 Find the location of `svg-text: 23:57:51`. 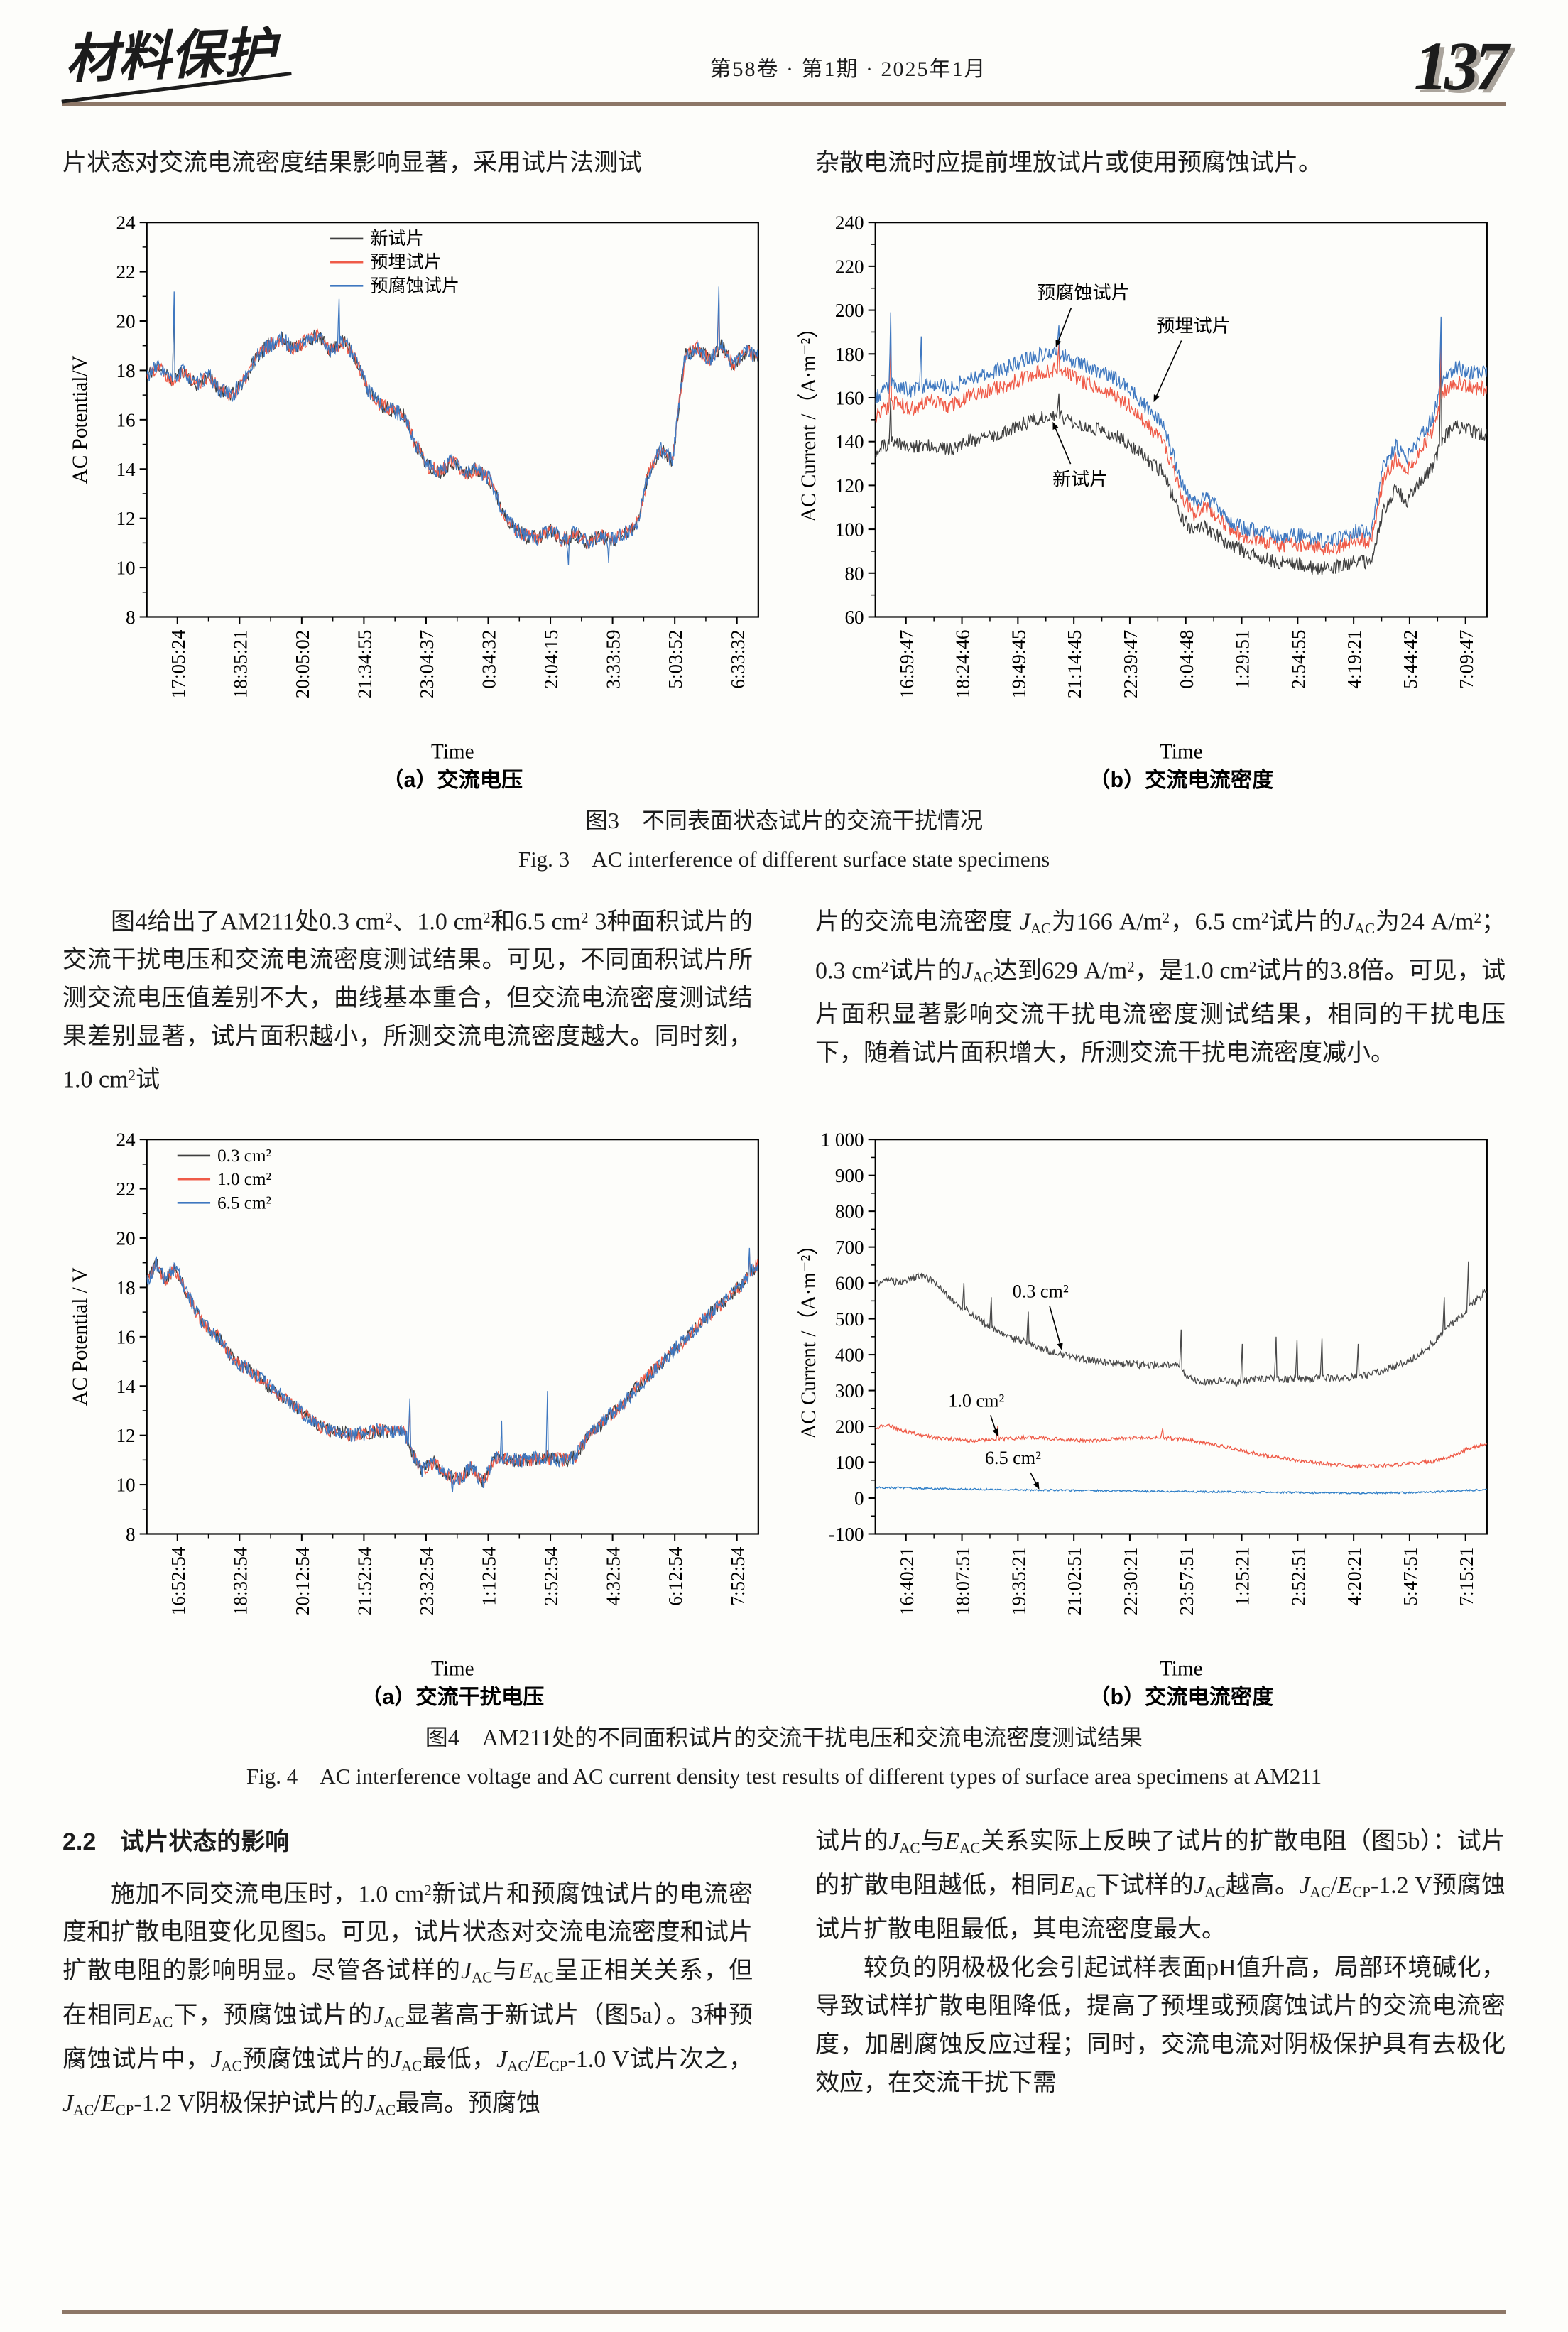

svg-text: 23:57:51 is located at coordinates (1186, 1582).